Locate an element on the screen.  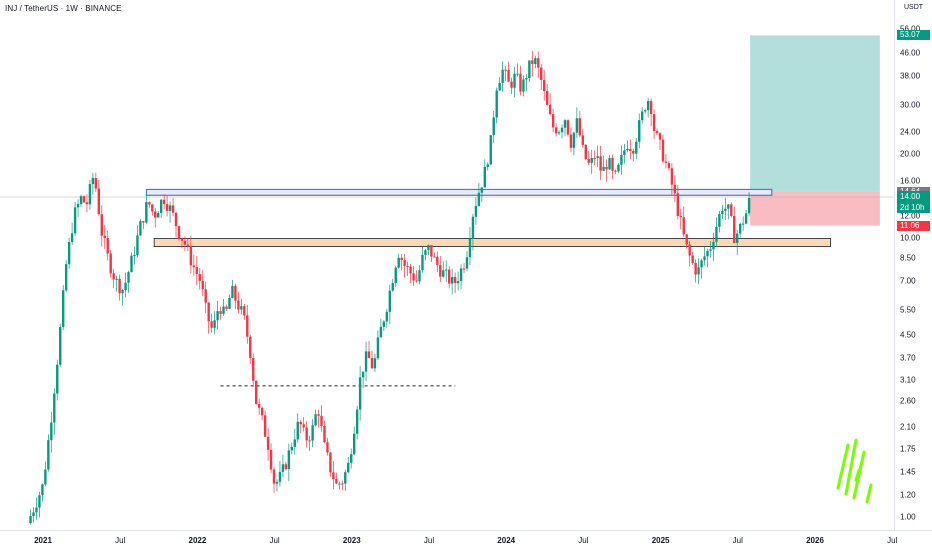
price-tick-label: 3.10 is located at coordinates (908, 380).